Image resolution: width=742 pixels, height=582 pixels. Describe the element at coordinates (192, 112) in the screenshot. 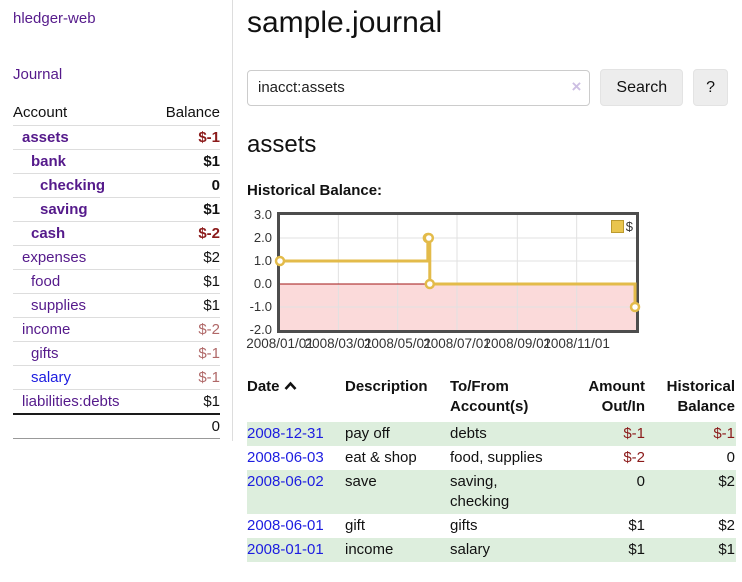

I see `accounts-header-balance: Balance` at that location.